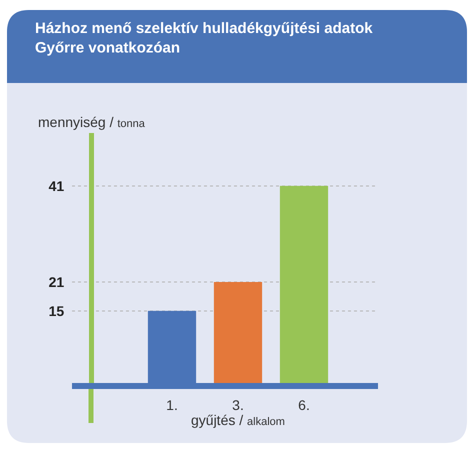 This screenshot has width=474, height=452. I want to click on y-tick-label: 41, so click(56, 186).